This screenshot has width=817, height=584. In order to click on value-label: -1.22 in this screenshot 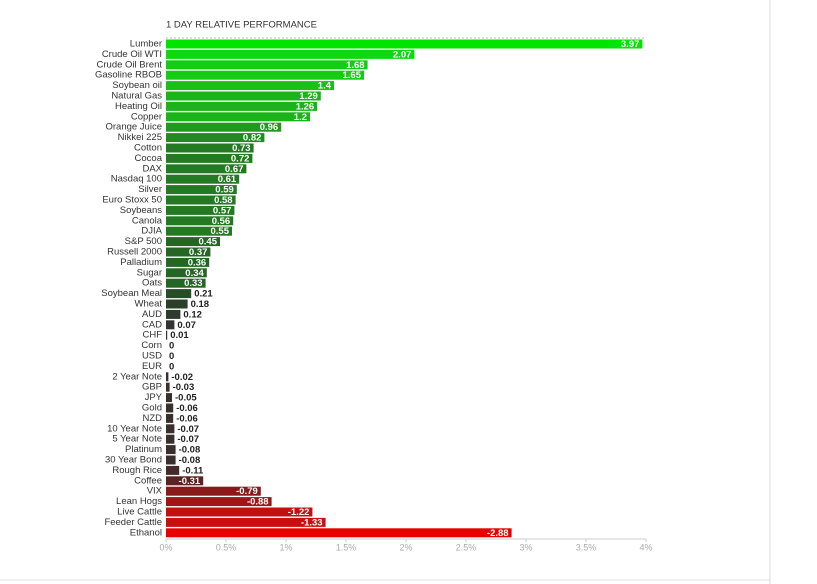, I will do `click(299, 512)`.